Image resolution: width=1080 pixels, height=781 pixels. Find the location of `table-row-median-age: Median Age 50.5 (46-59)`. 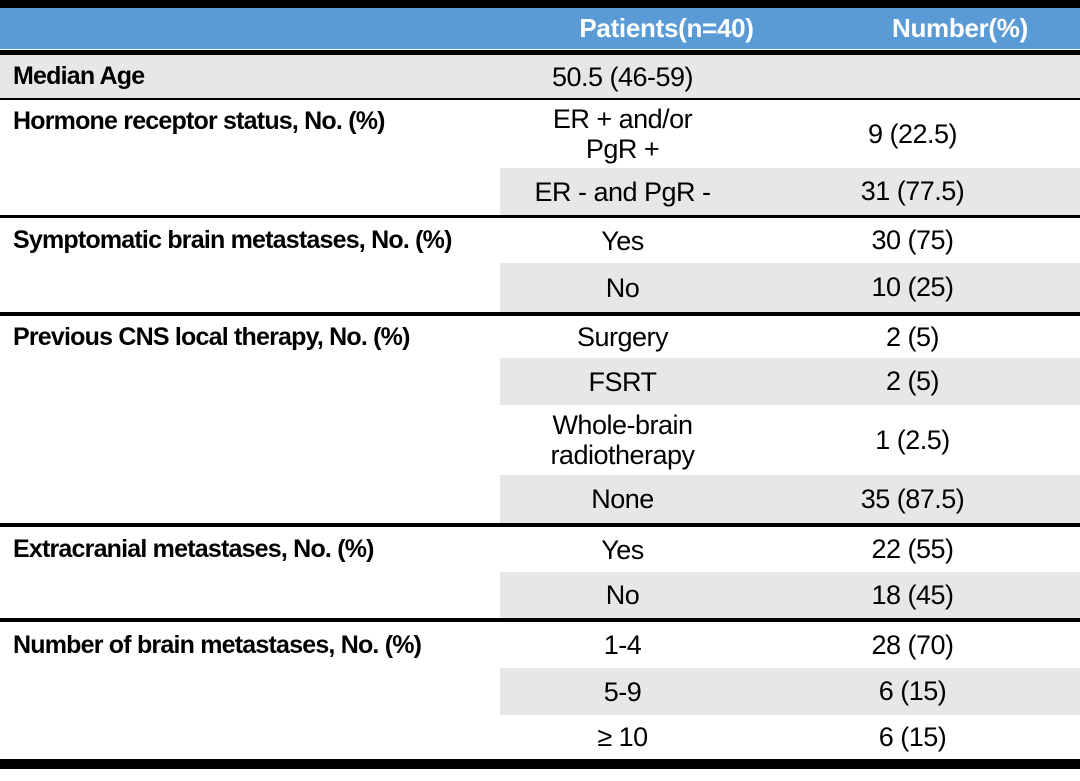

table-row-median-age: Median Age 50.5 (46-59) is located at coordinates (540, 76).